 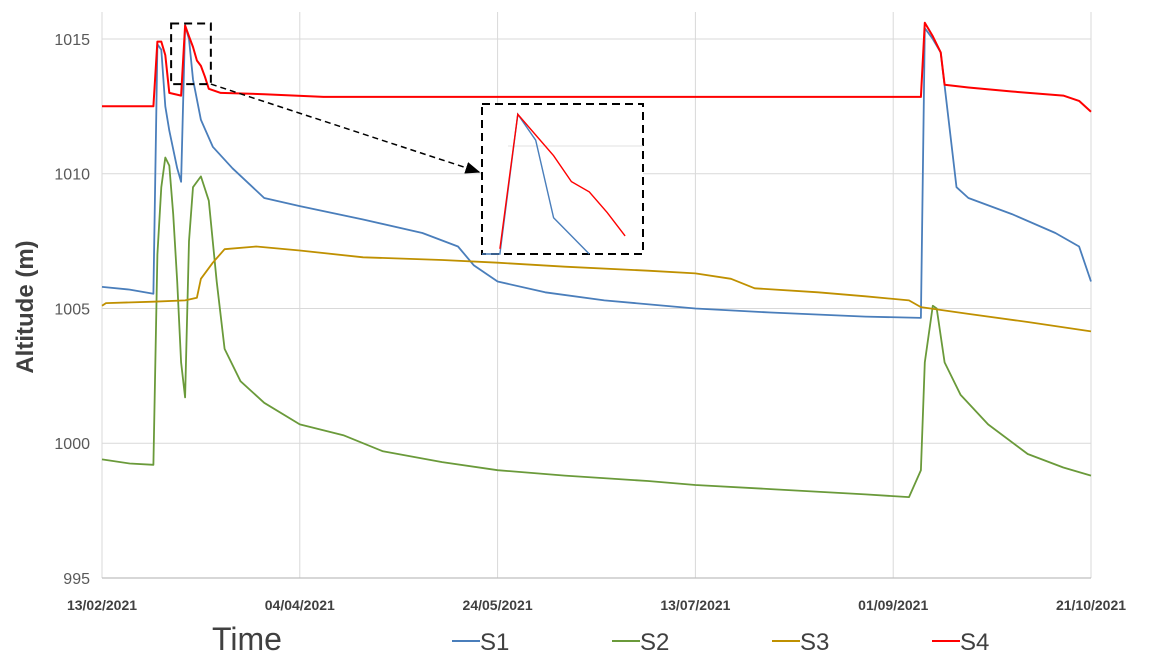 What do you see at coordinates (974, 642) in the screenshot?
I see `legend-label-s4: S4` at bounding box center [974, 642].